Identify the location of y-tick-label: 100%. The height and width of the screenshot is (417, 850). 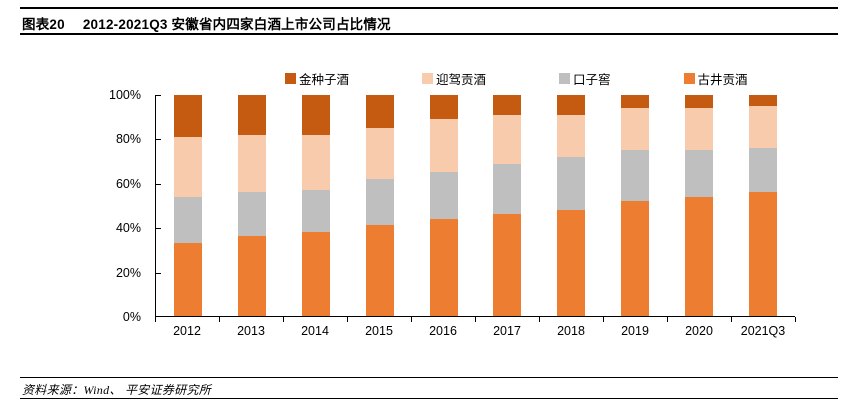
(125, 95).